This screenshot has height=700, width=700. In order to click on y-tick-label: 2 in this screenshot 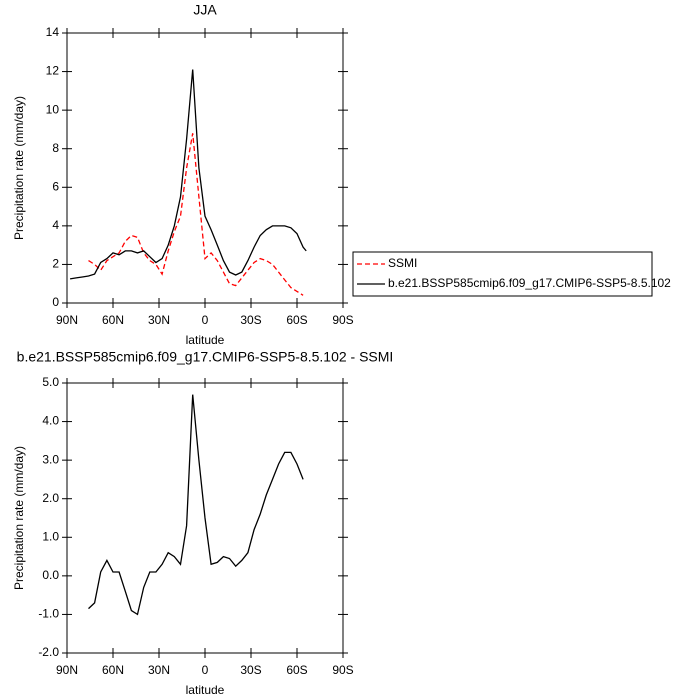, I will do `click(55, 264)`.